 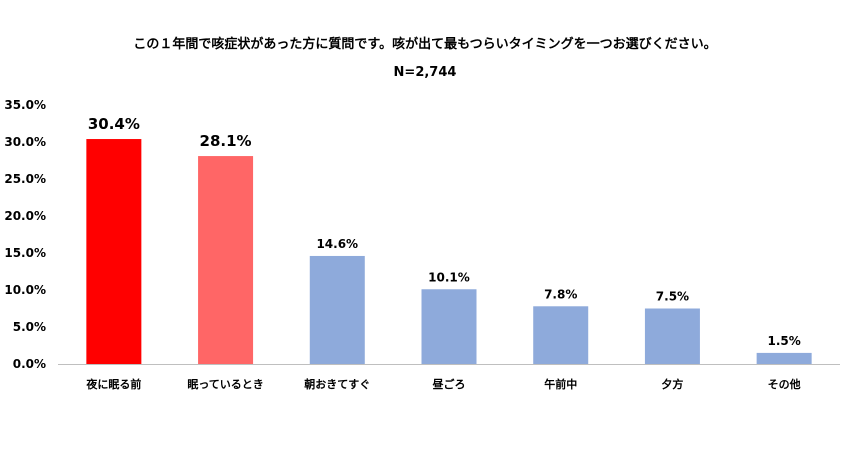 I want to click on y-tick-label: 30.0%, so click(x=25, y=142).